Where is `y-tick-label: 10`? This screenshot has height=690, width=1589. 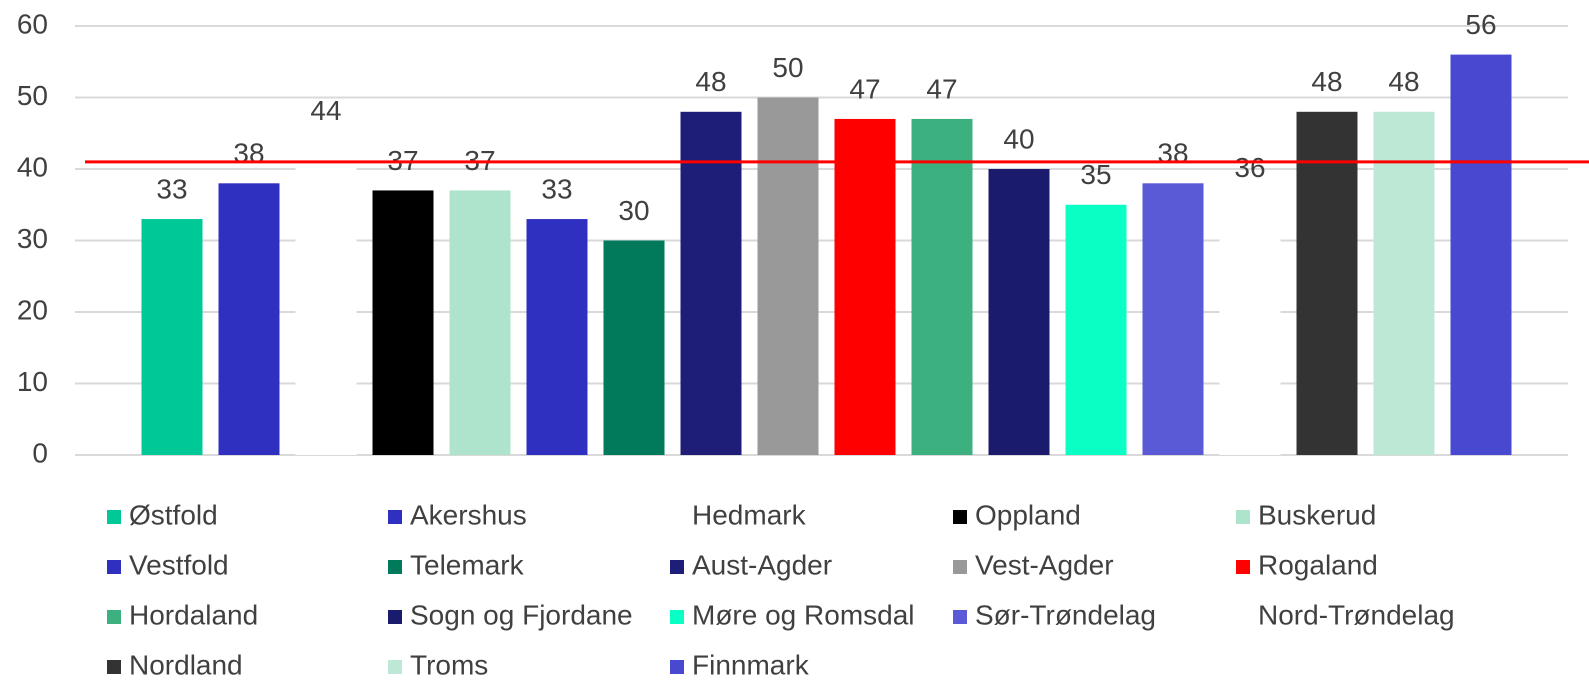
y-tick-label: 10 is located at coordinates (32, 381).